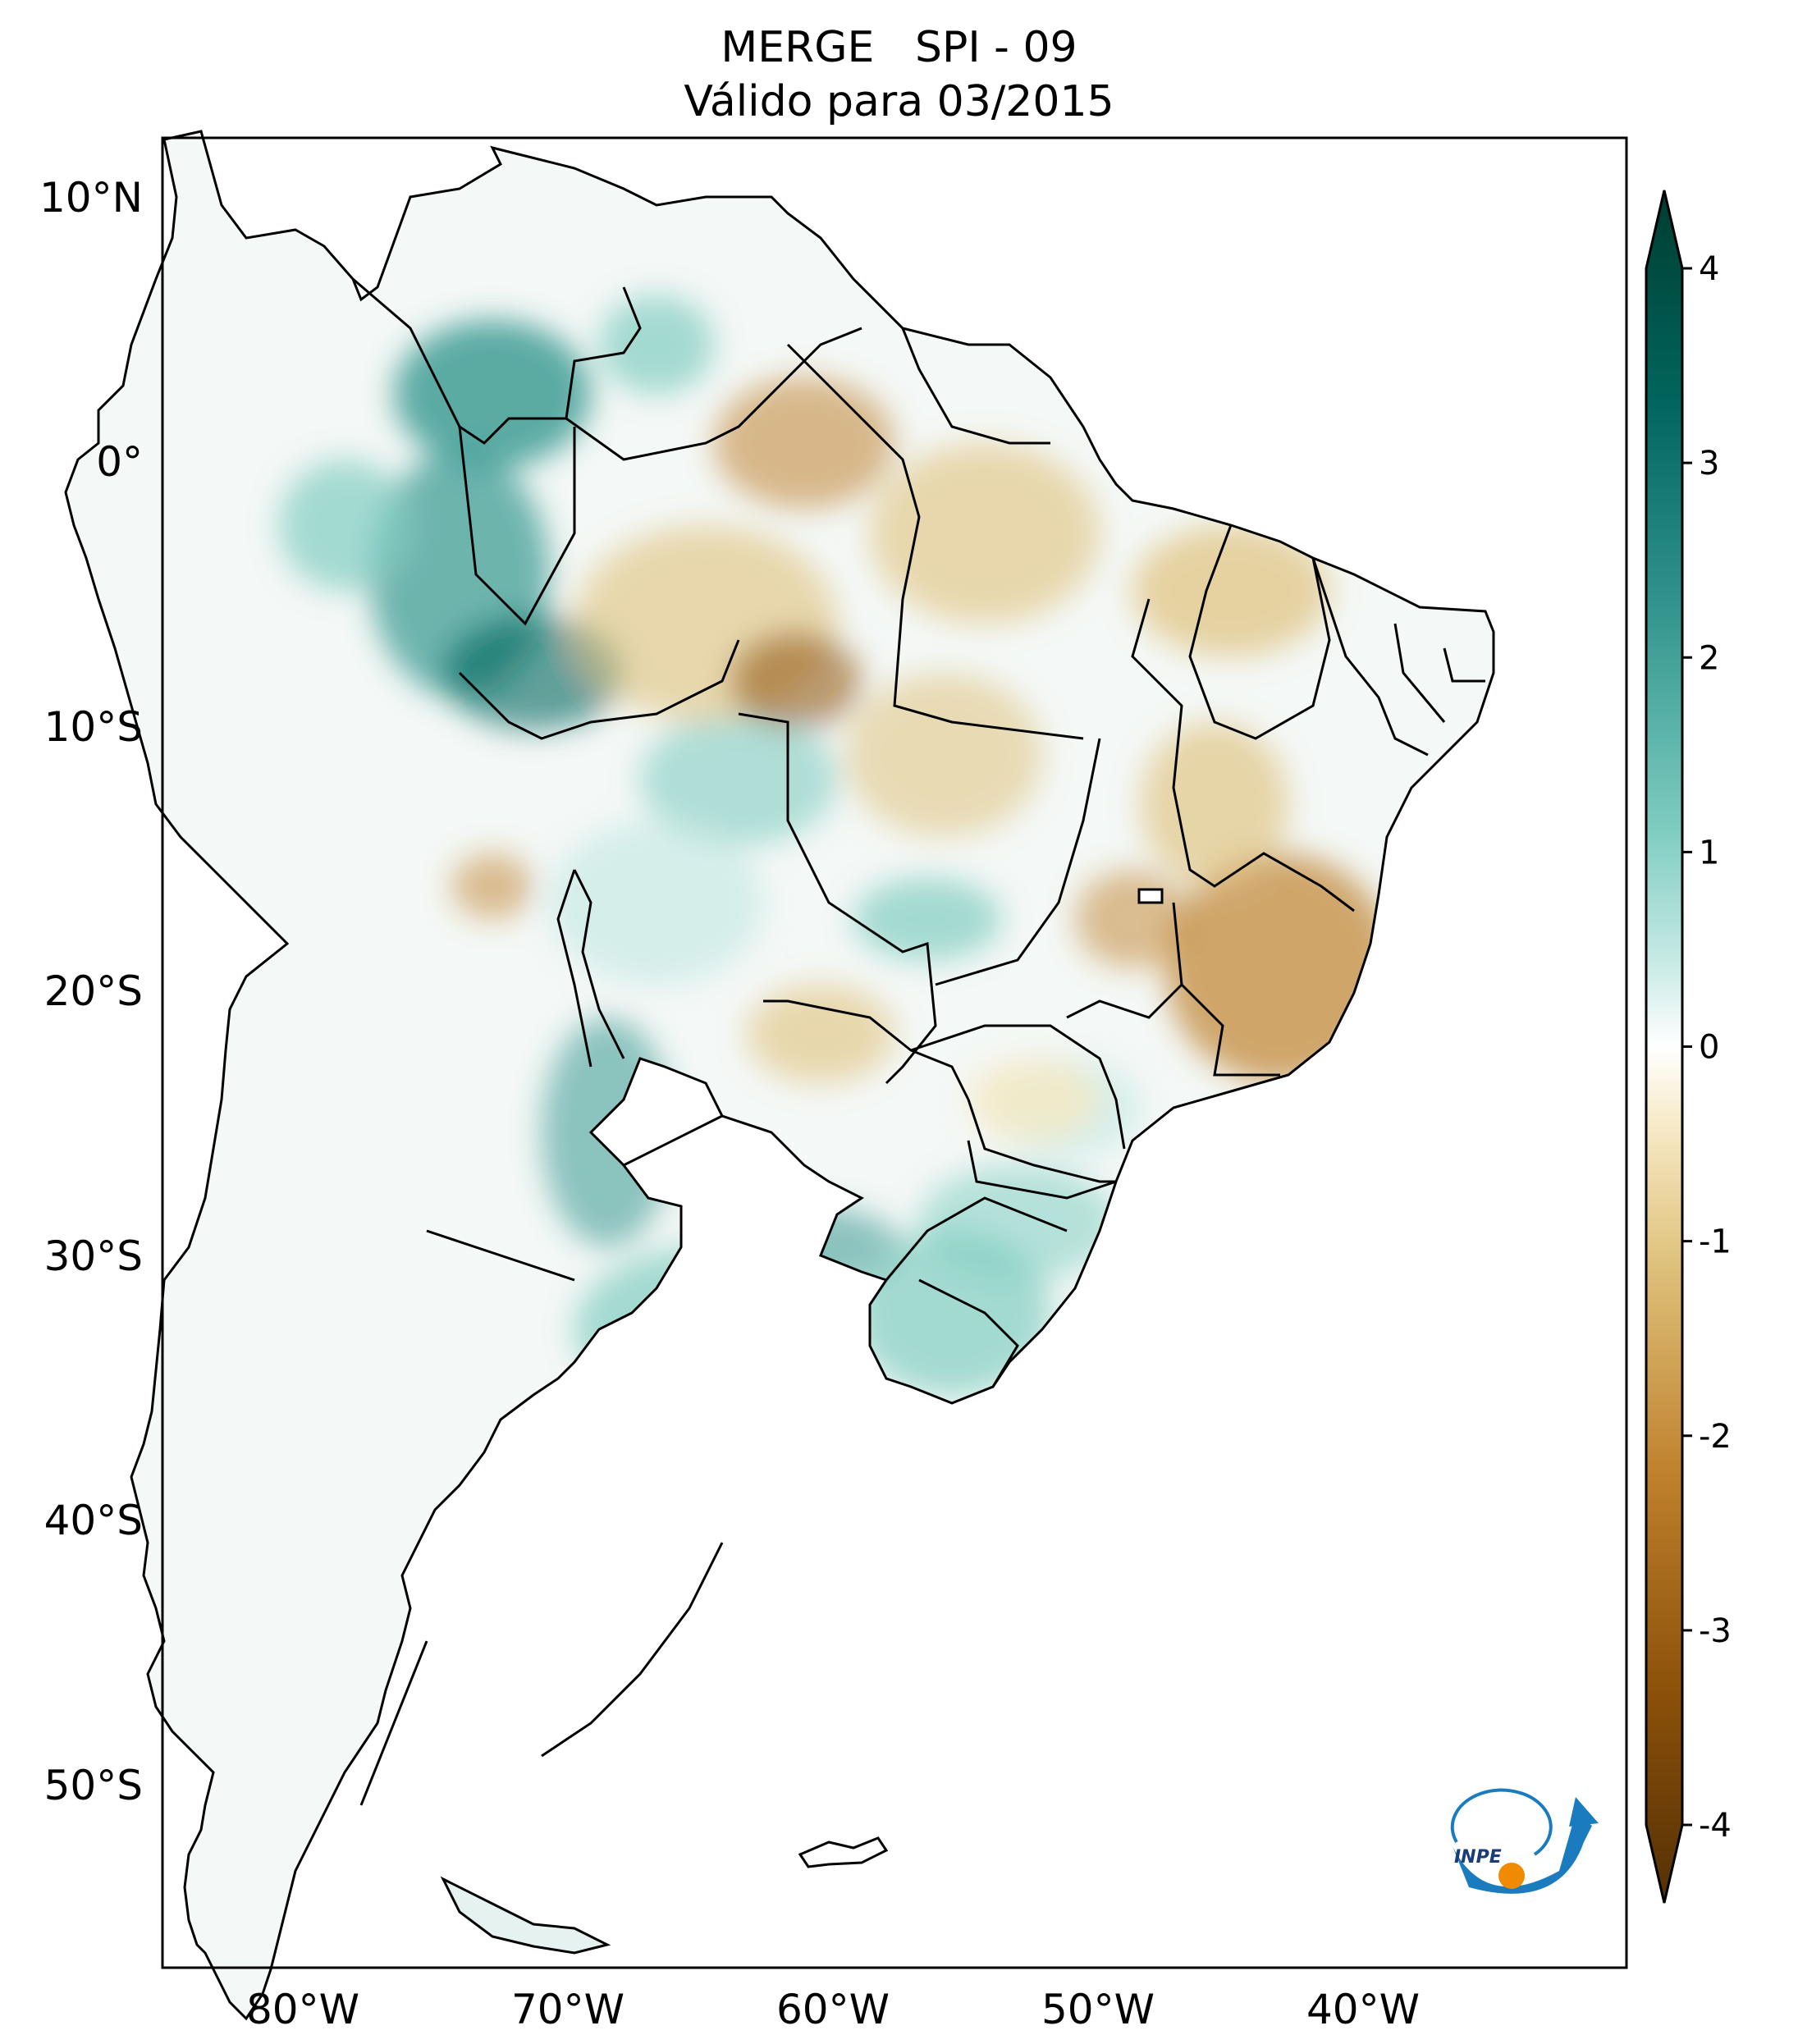  What do you see at coordinates (899, 47) in the screenshot?
I see `title-line-1: MERGE SPI - 09` at bounding box center [899, 47].